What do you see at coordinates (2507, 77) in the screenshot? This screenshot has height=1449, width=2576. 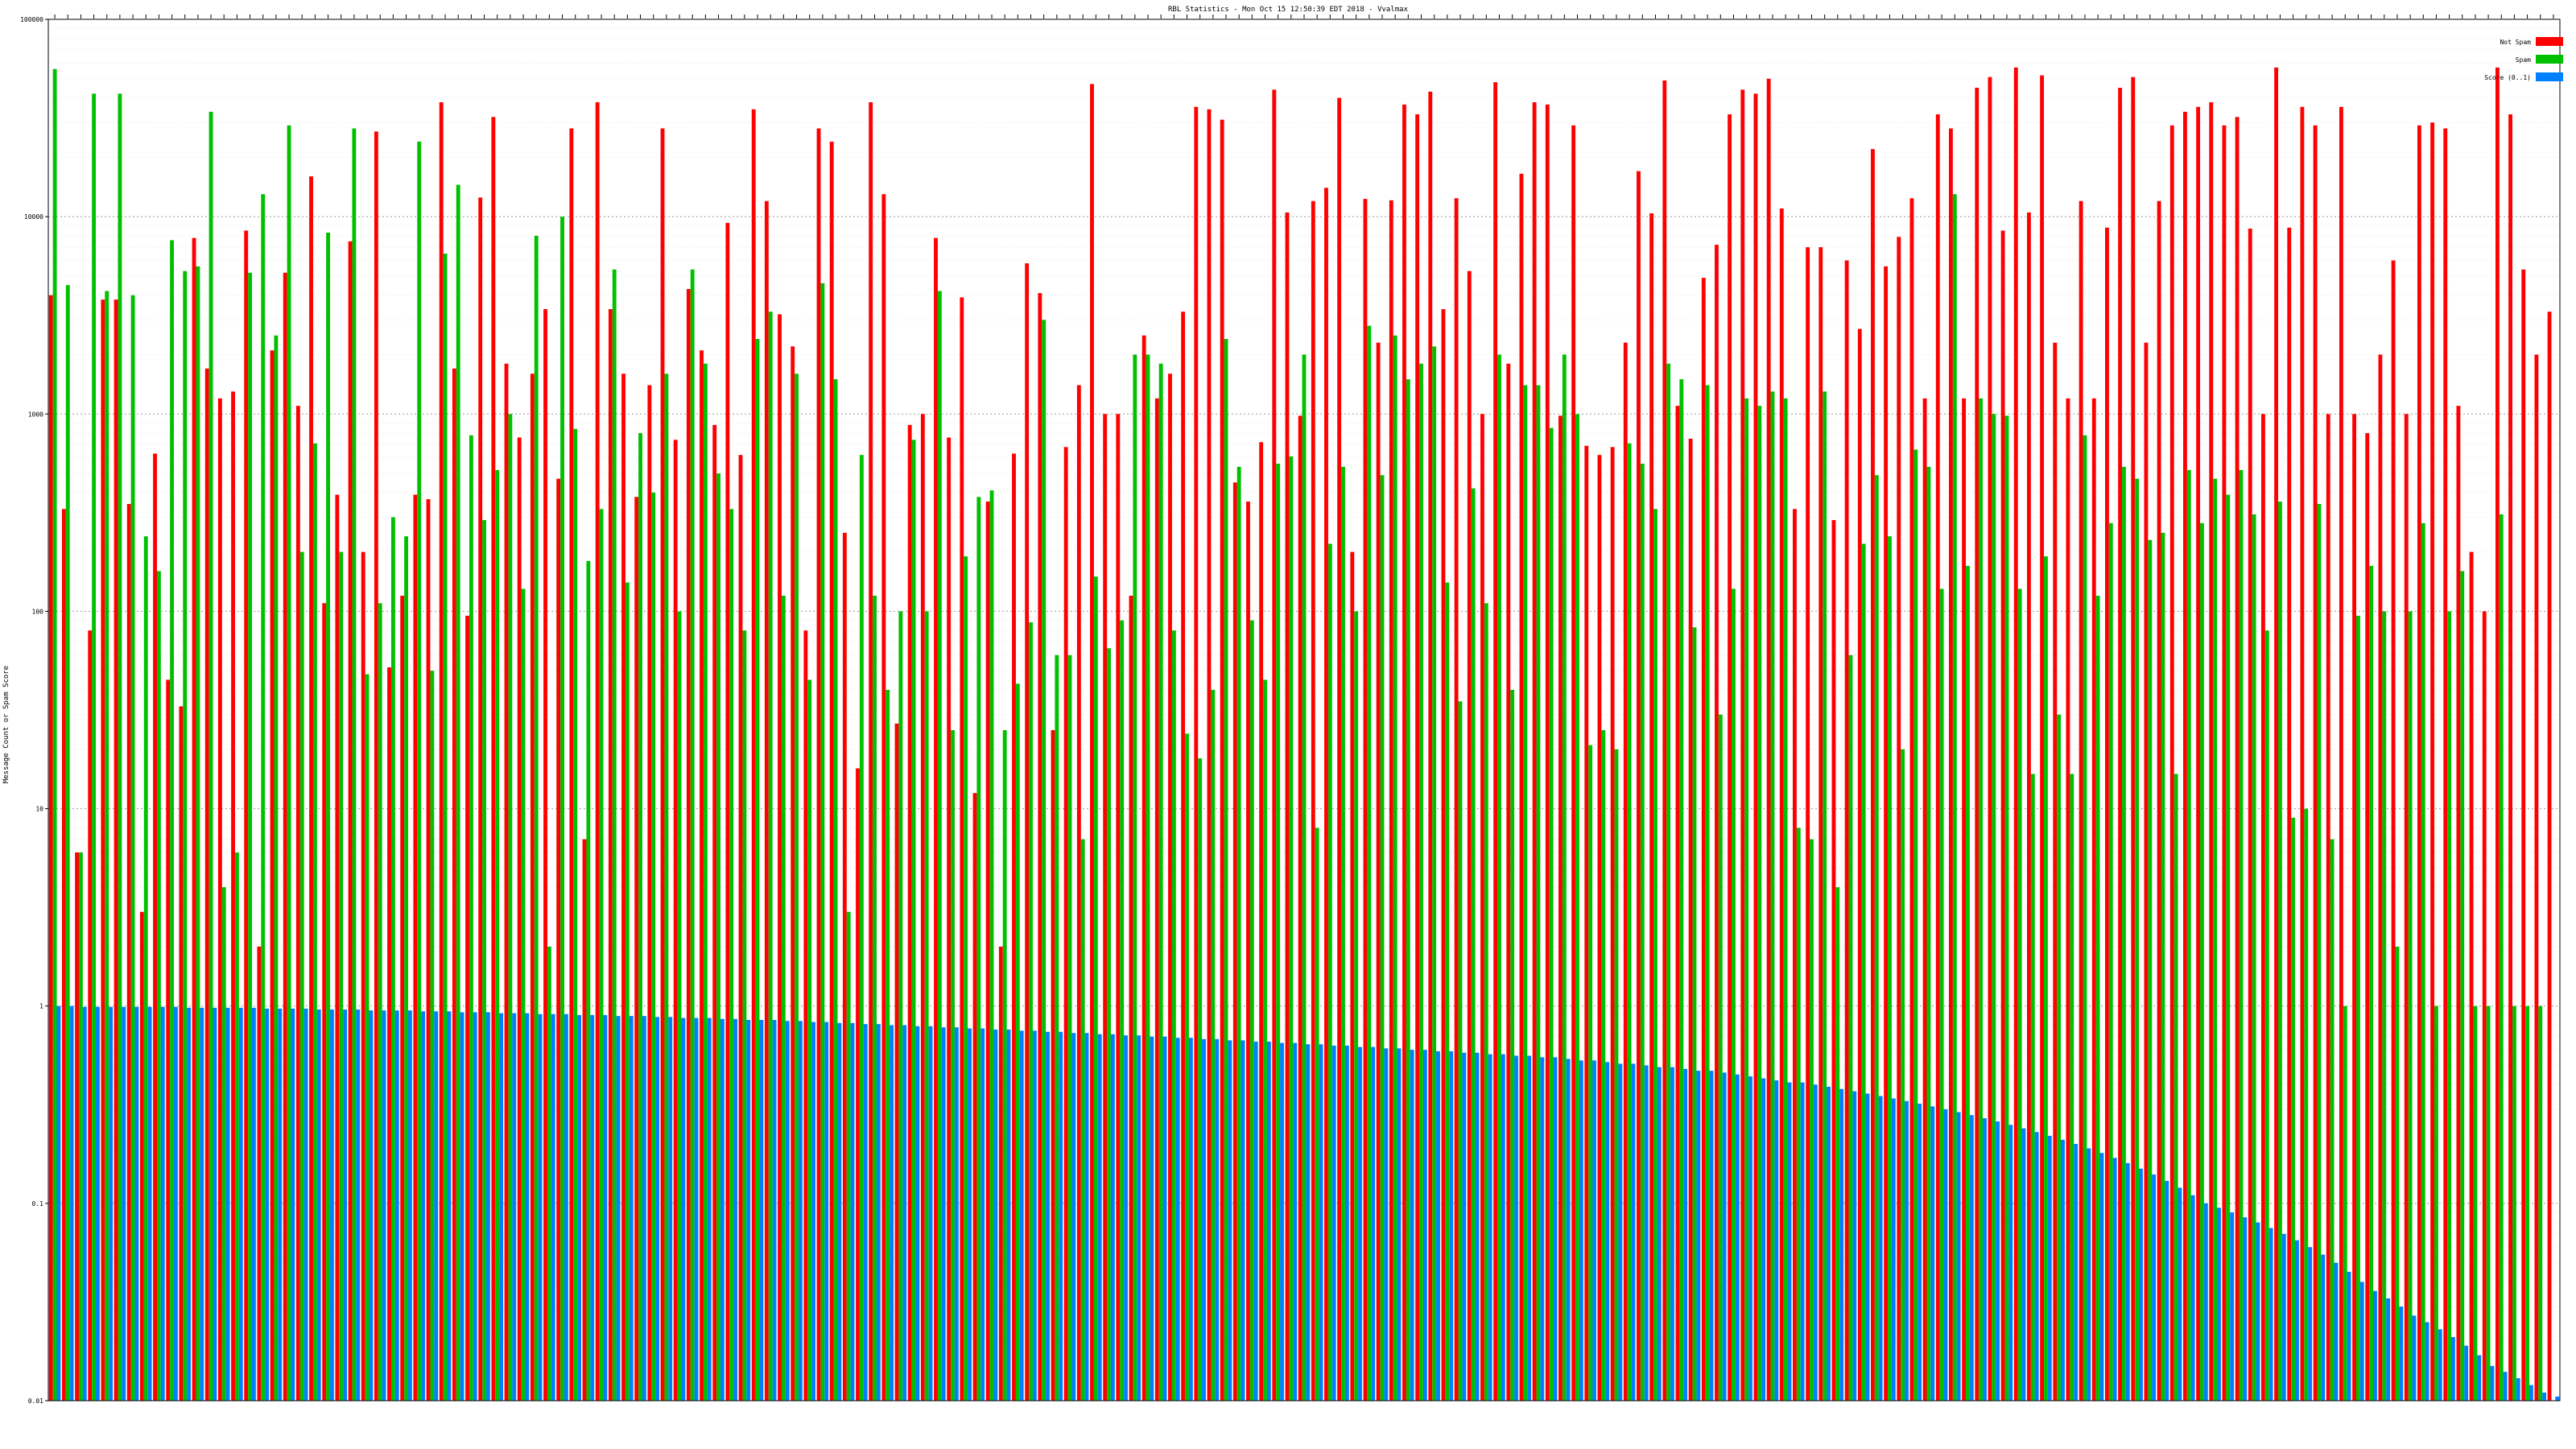 I see `legend-label-score: Score (0..1)` at bounding box center [2507, 77].